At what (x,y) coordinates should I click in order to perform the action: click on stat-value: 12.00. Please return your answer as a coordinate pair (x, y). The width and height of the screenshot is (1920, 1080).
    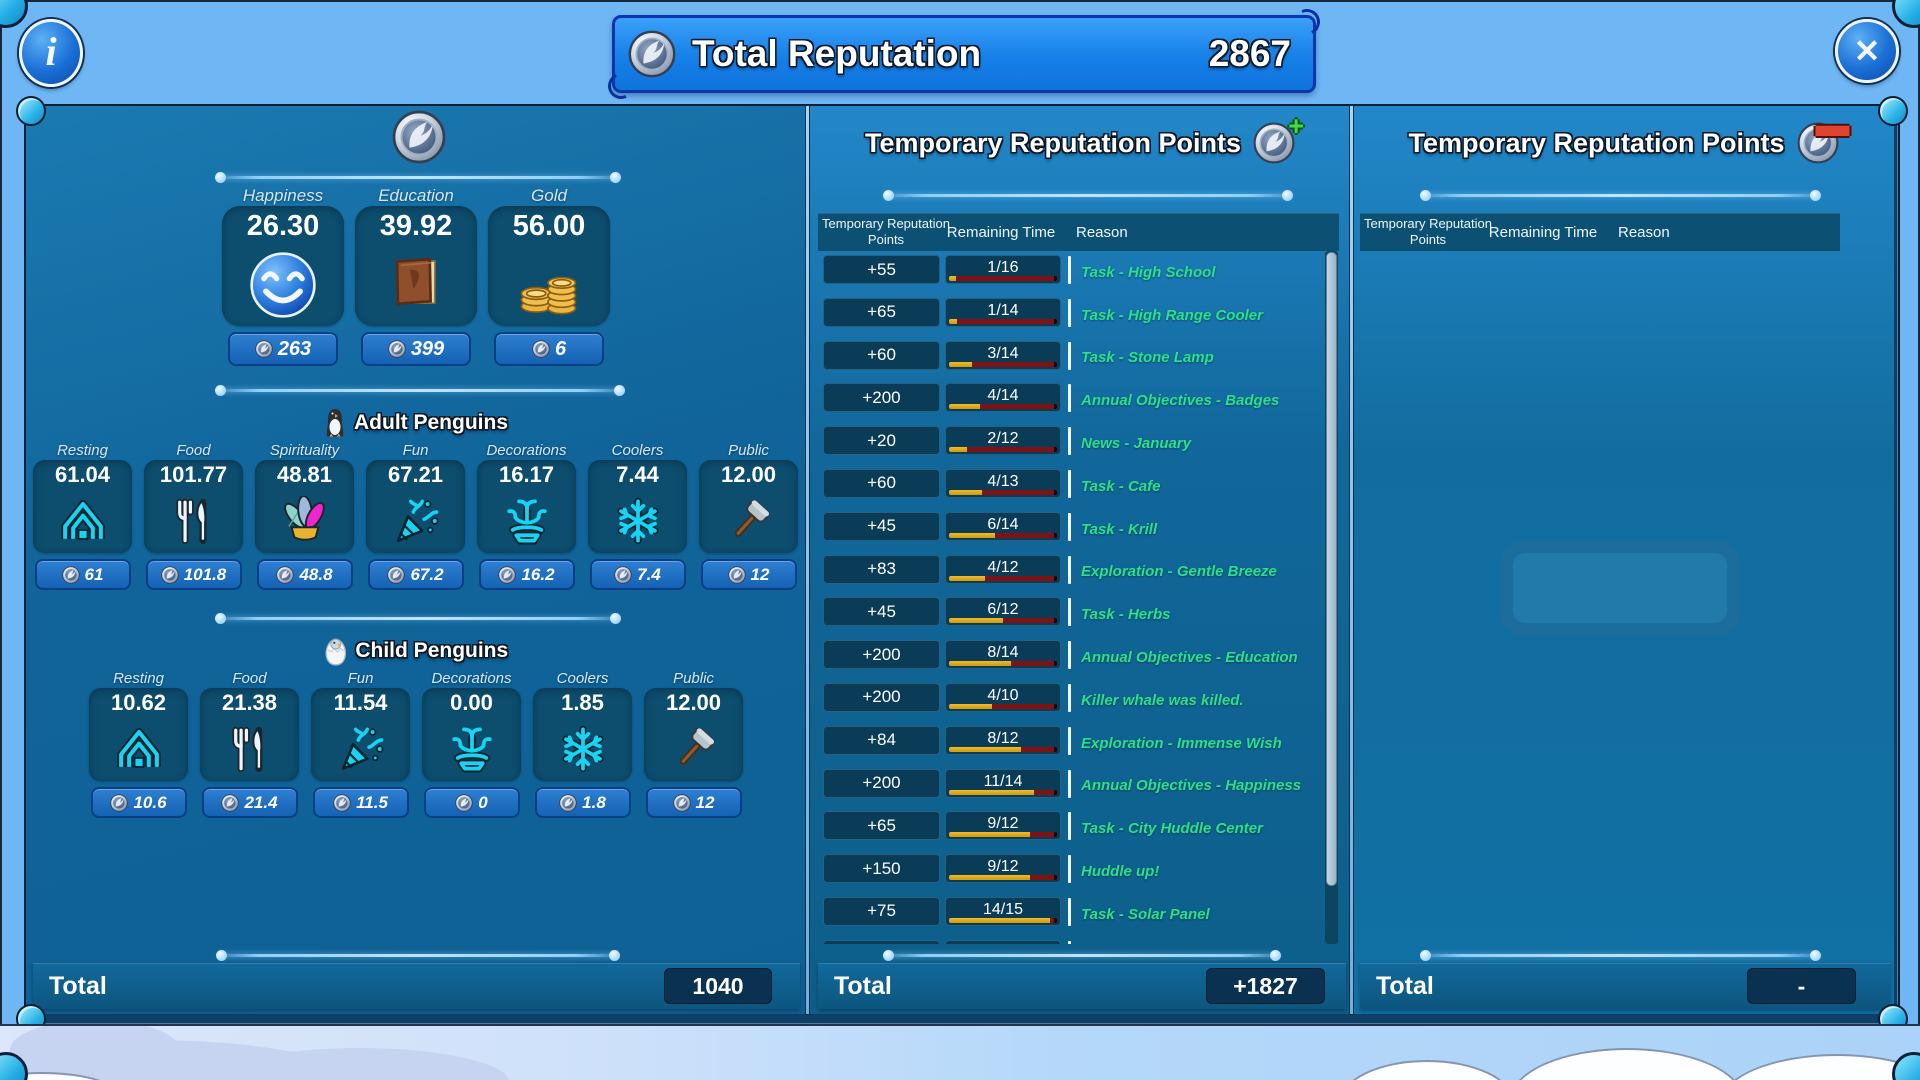
    Looking at the image, I should click on (748, 474).